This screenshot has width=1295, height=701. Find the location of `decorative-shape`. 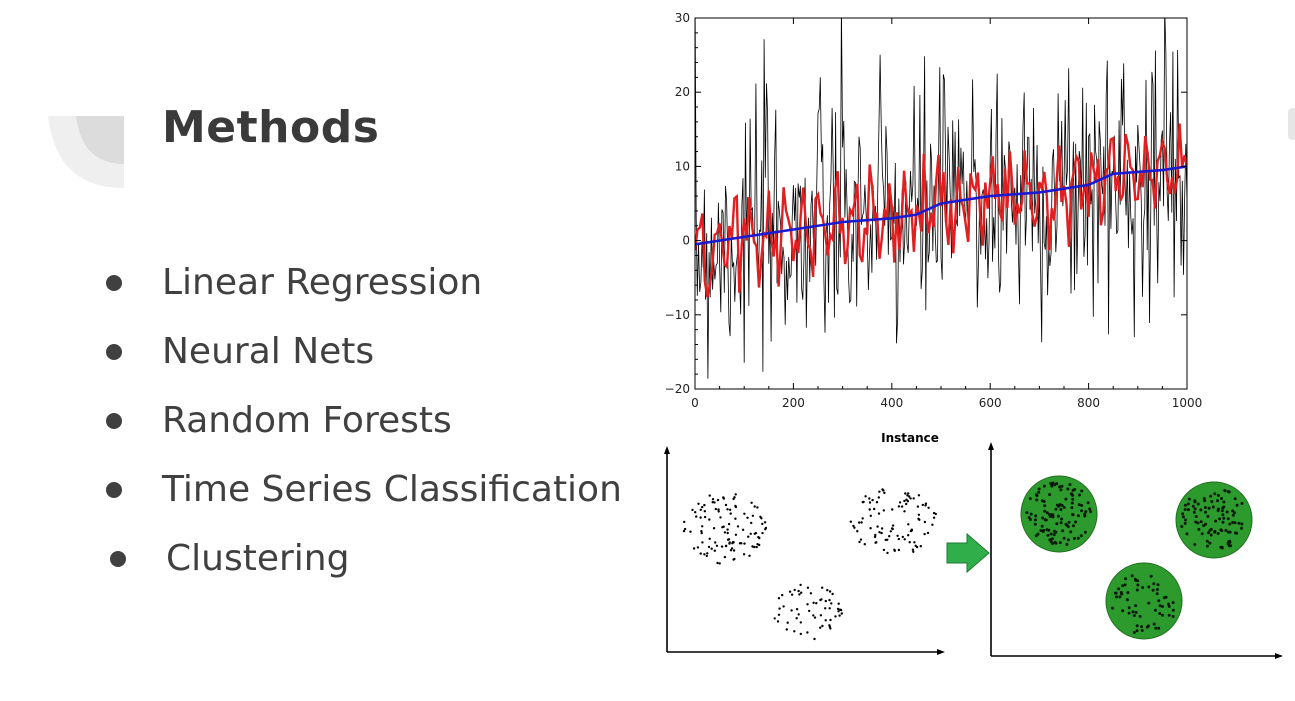

decorative-shape is located at coordinates (86, 152).